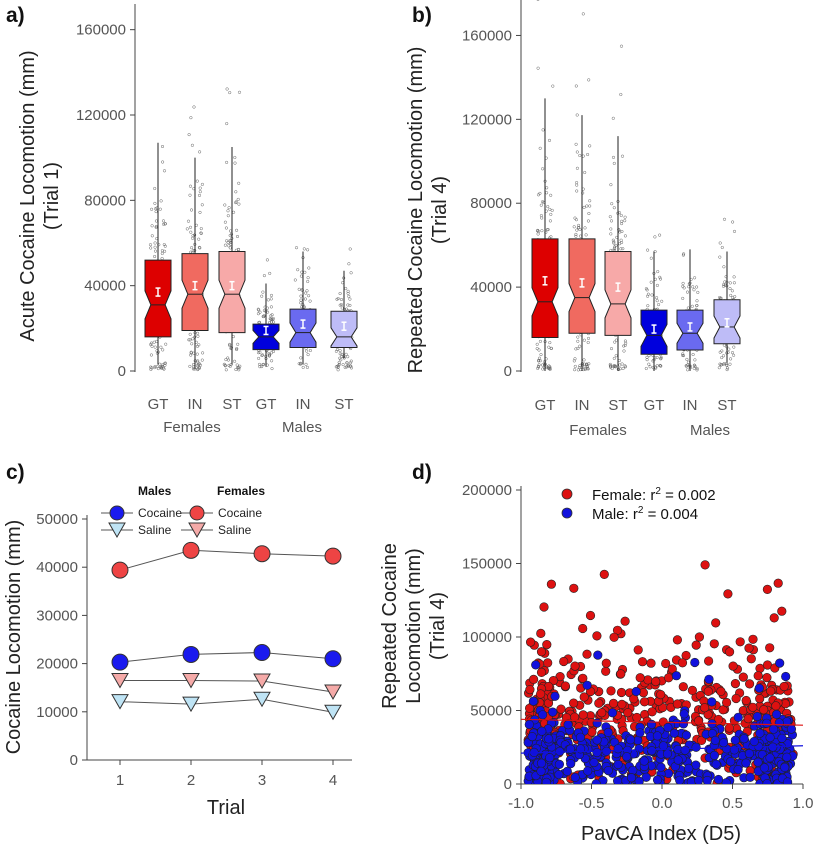 This screenshot has width=819, height=850. What do you see at coordinates (690, 405) in the screenshot?
I see `panel-b-category-label: IN` at bounding box center [690, 405].